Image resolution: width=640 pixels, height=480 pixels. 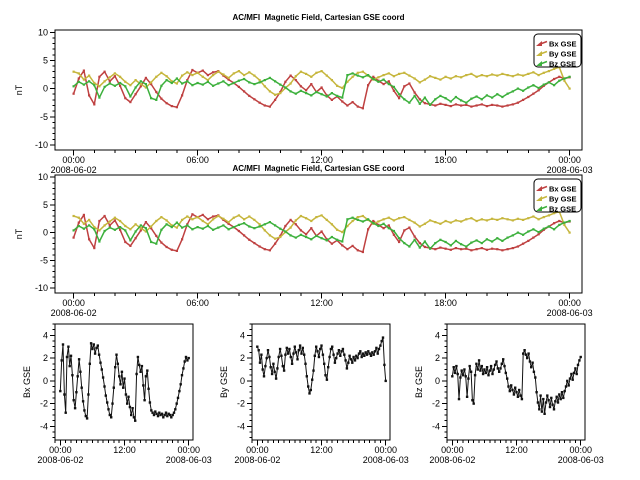 What do you see at coordinates (224, 382) in the screenshot?
I see `y-axis-label: By GSE` at bounding box center [224, 382].